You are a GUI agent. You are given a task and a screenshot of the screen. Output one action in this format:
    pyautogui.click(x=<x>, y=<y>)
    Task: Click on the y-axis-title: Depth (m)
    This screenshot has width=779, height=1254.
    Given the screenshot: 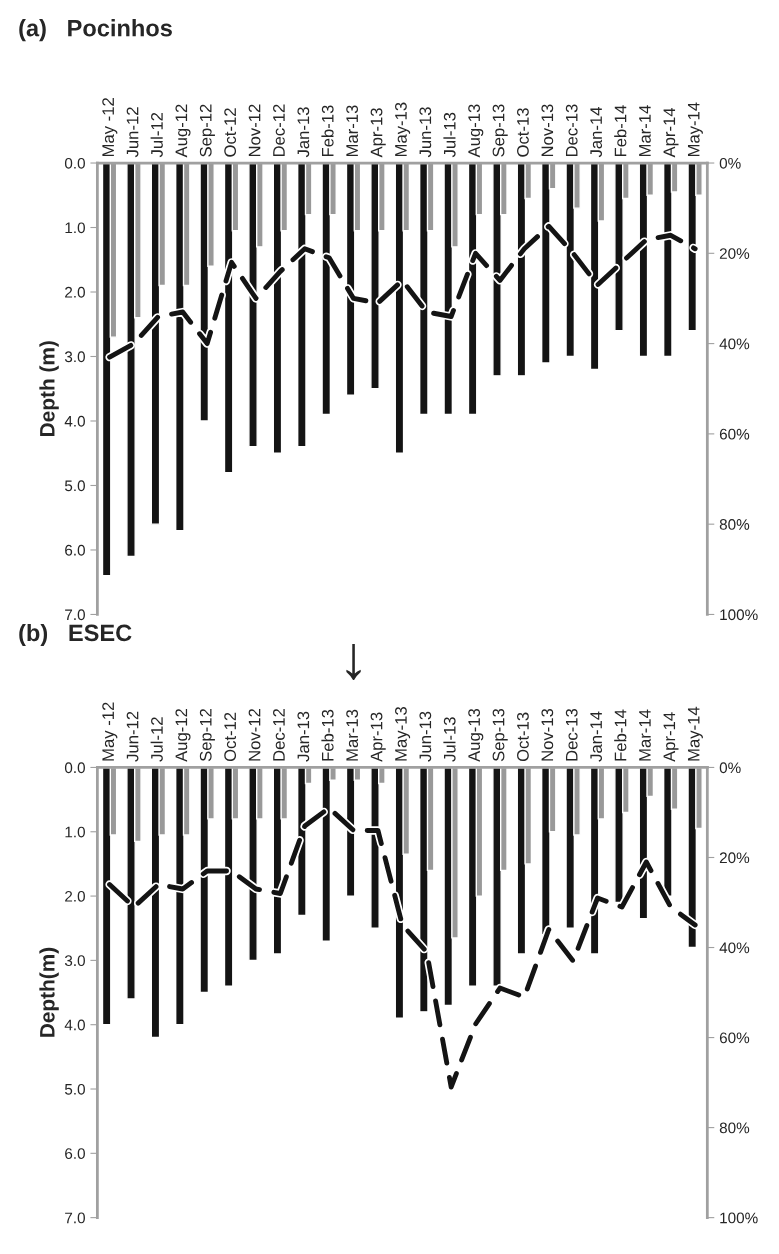 What is the action you would take?
    pyautogui.click(x=49, y=388)
    